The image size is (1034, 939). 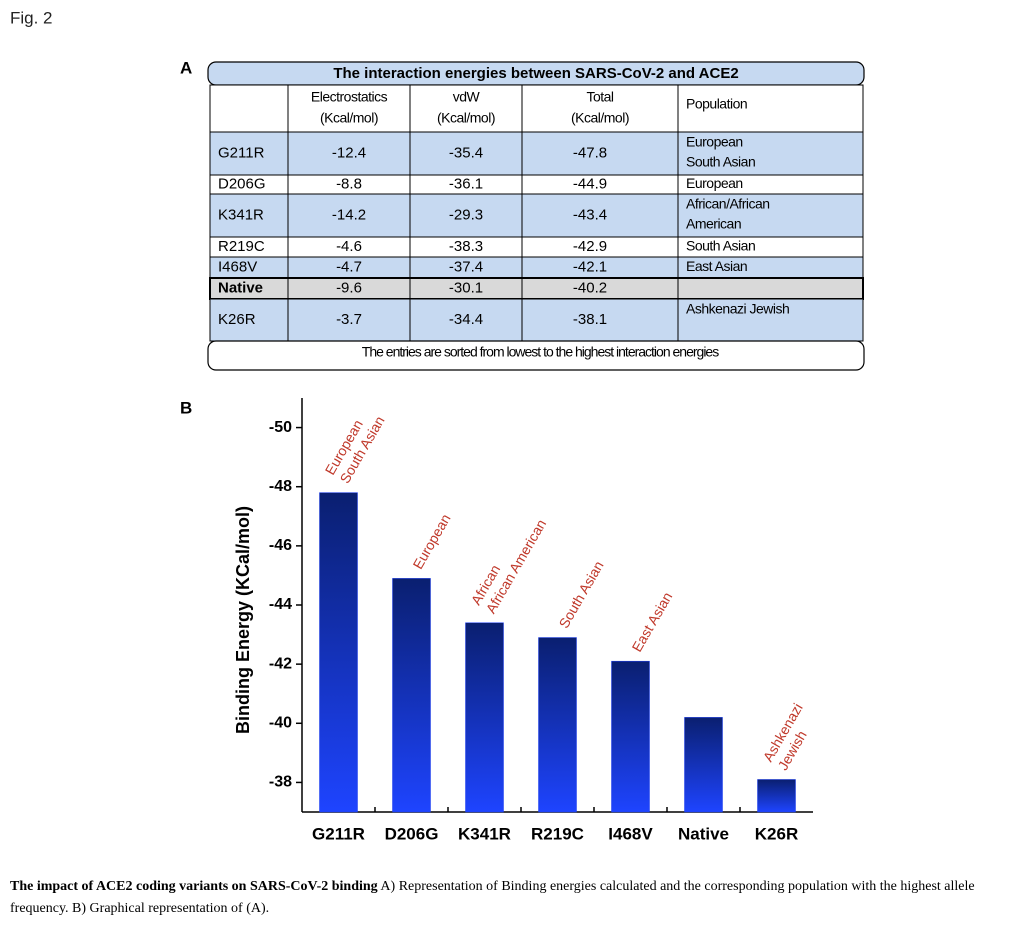 I want to click on header-cell: Electrostatics, so click(x=349, y=97).